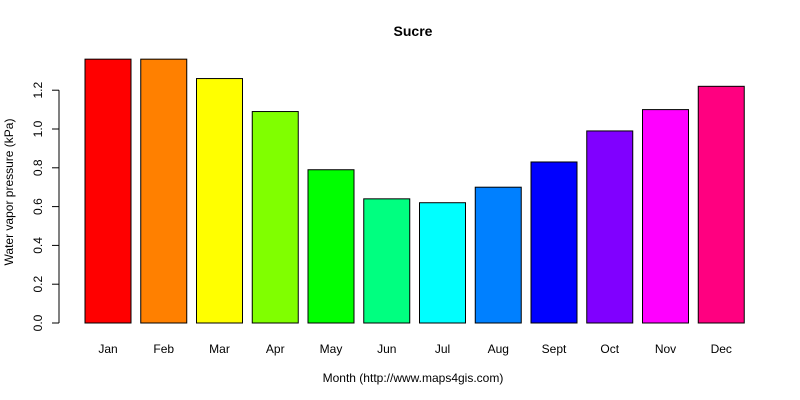 This screenshot has height=400, width=800. Describe the element at coordinates (38, 128) in the screenshot. I see `y-tick-label: 1.0` at that location.